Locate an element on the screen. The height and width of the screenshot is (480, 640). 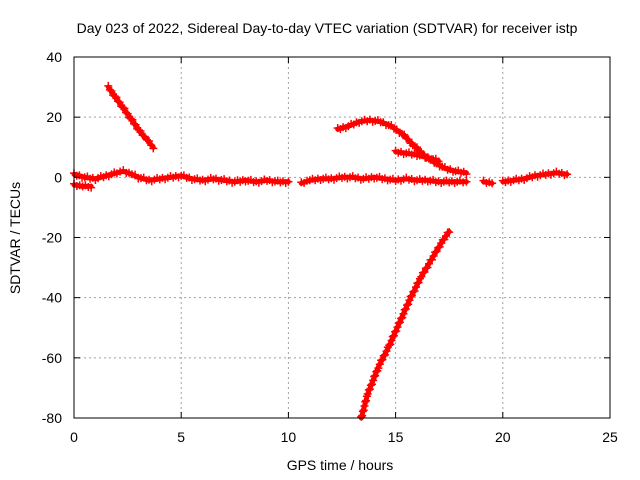
x-tick-label: 0 is located at coordinates (74, 437).